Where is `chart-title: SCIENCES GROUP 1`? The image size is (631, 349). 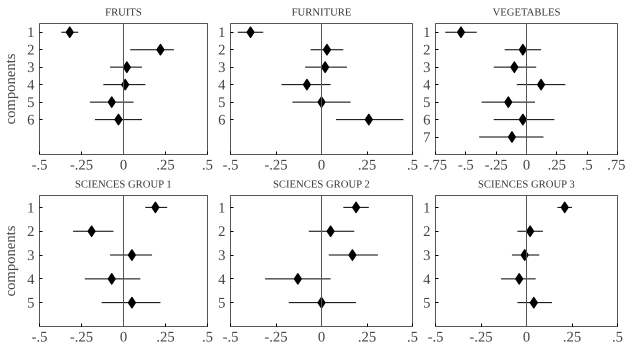 chart-title: SCIENCES GROUP 1 is located at coordinates (123, 185).